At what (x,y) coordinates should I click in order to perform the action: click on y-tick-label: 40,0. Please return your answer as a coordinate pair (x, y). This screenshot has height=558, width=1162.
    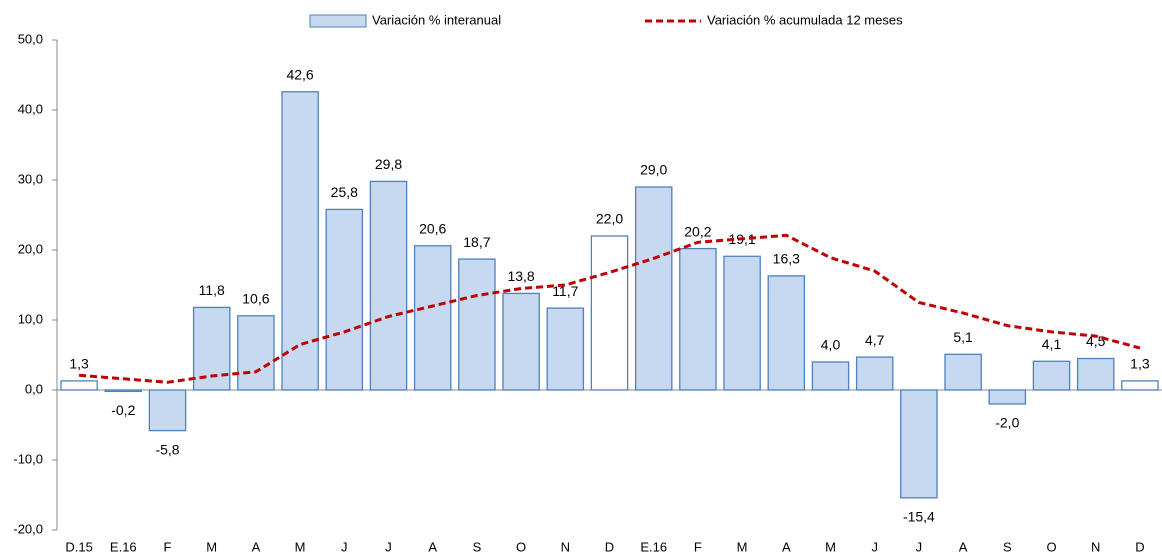
    Looking at the image, I should click on (30, 108).